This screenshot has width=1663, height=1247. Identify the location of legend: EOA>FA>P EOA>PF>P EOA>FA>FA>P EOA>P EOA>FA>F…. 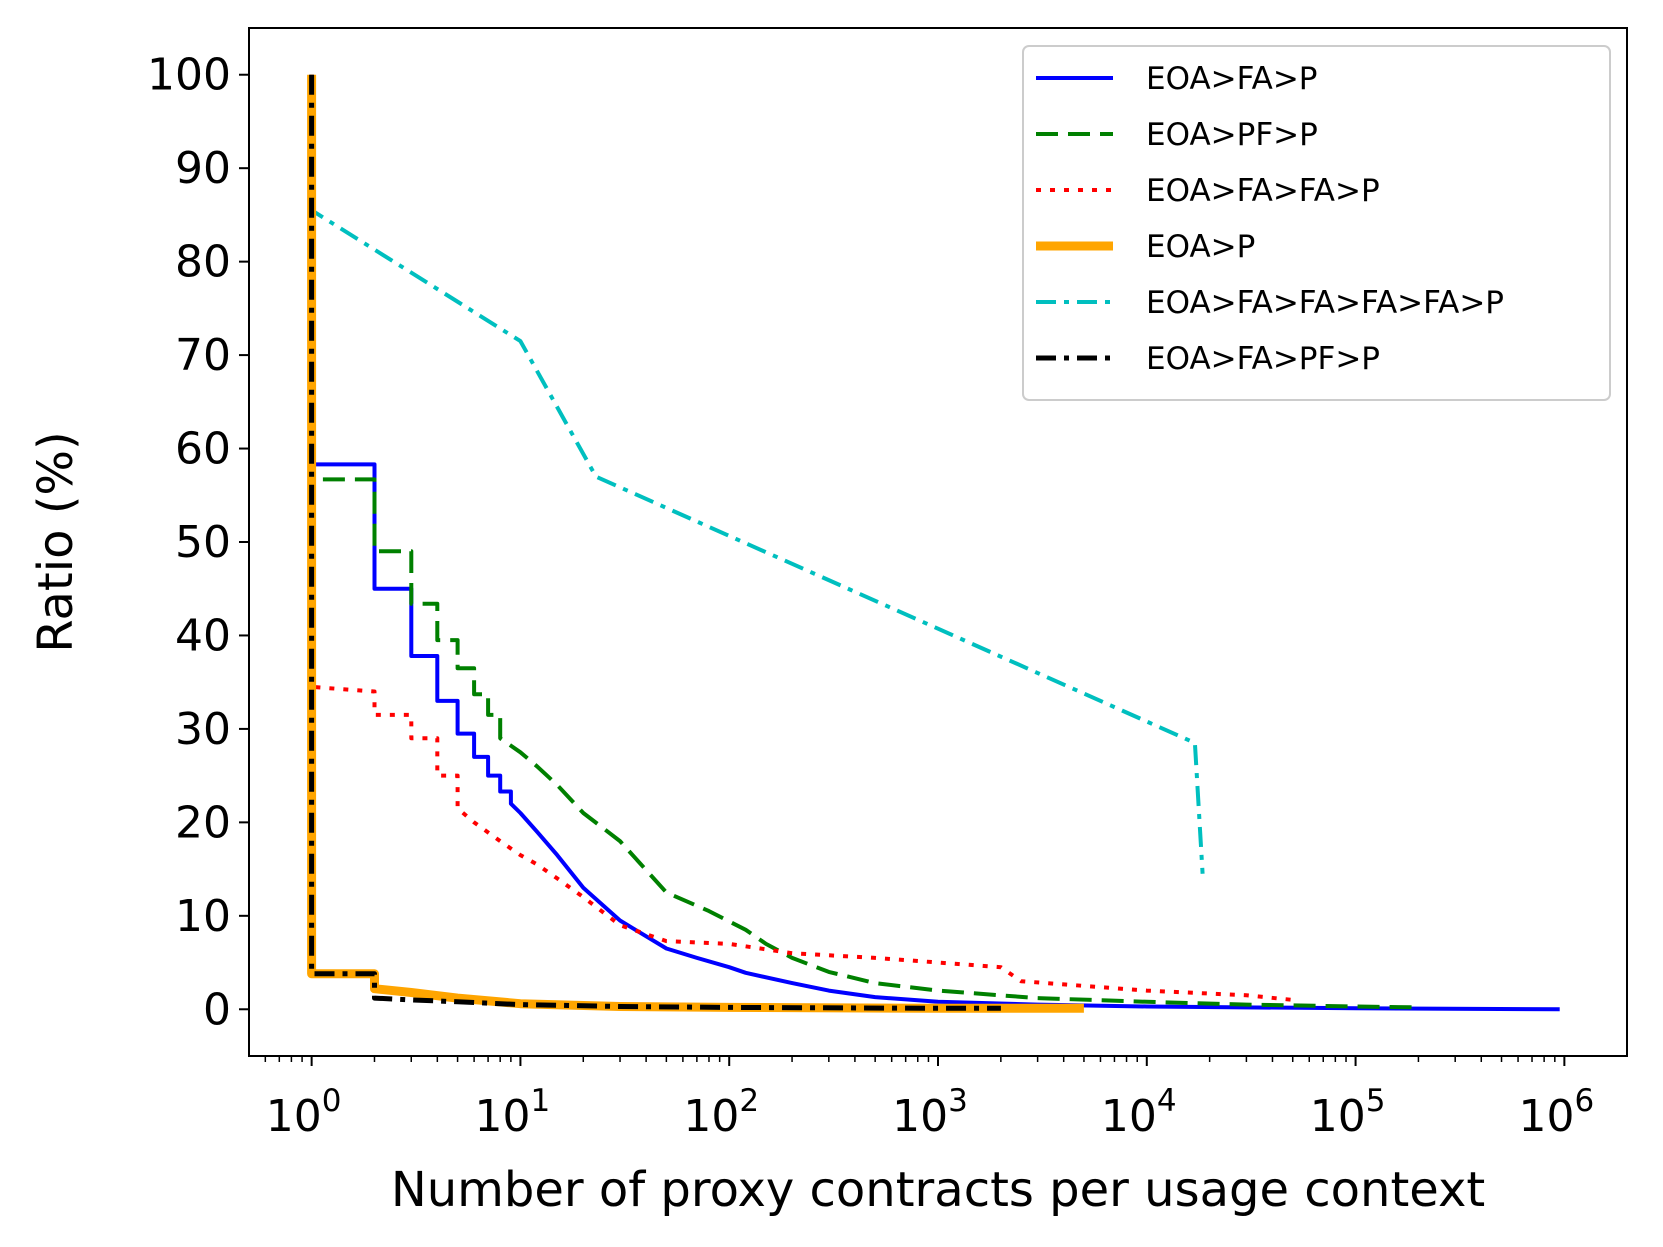
(1316, 223).